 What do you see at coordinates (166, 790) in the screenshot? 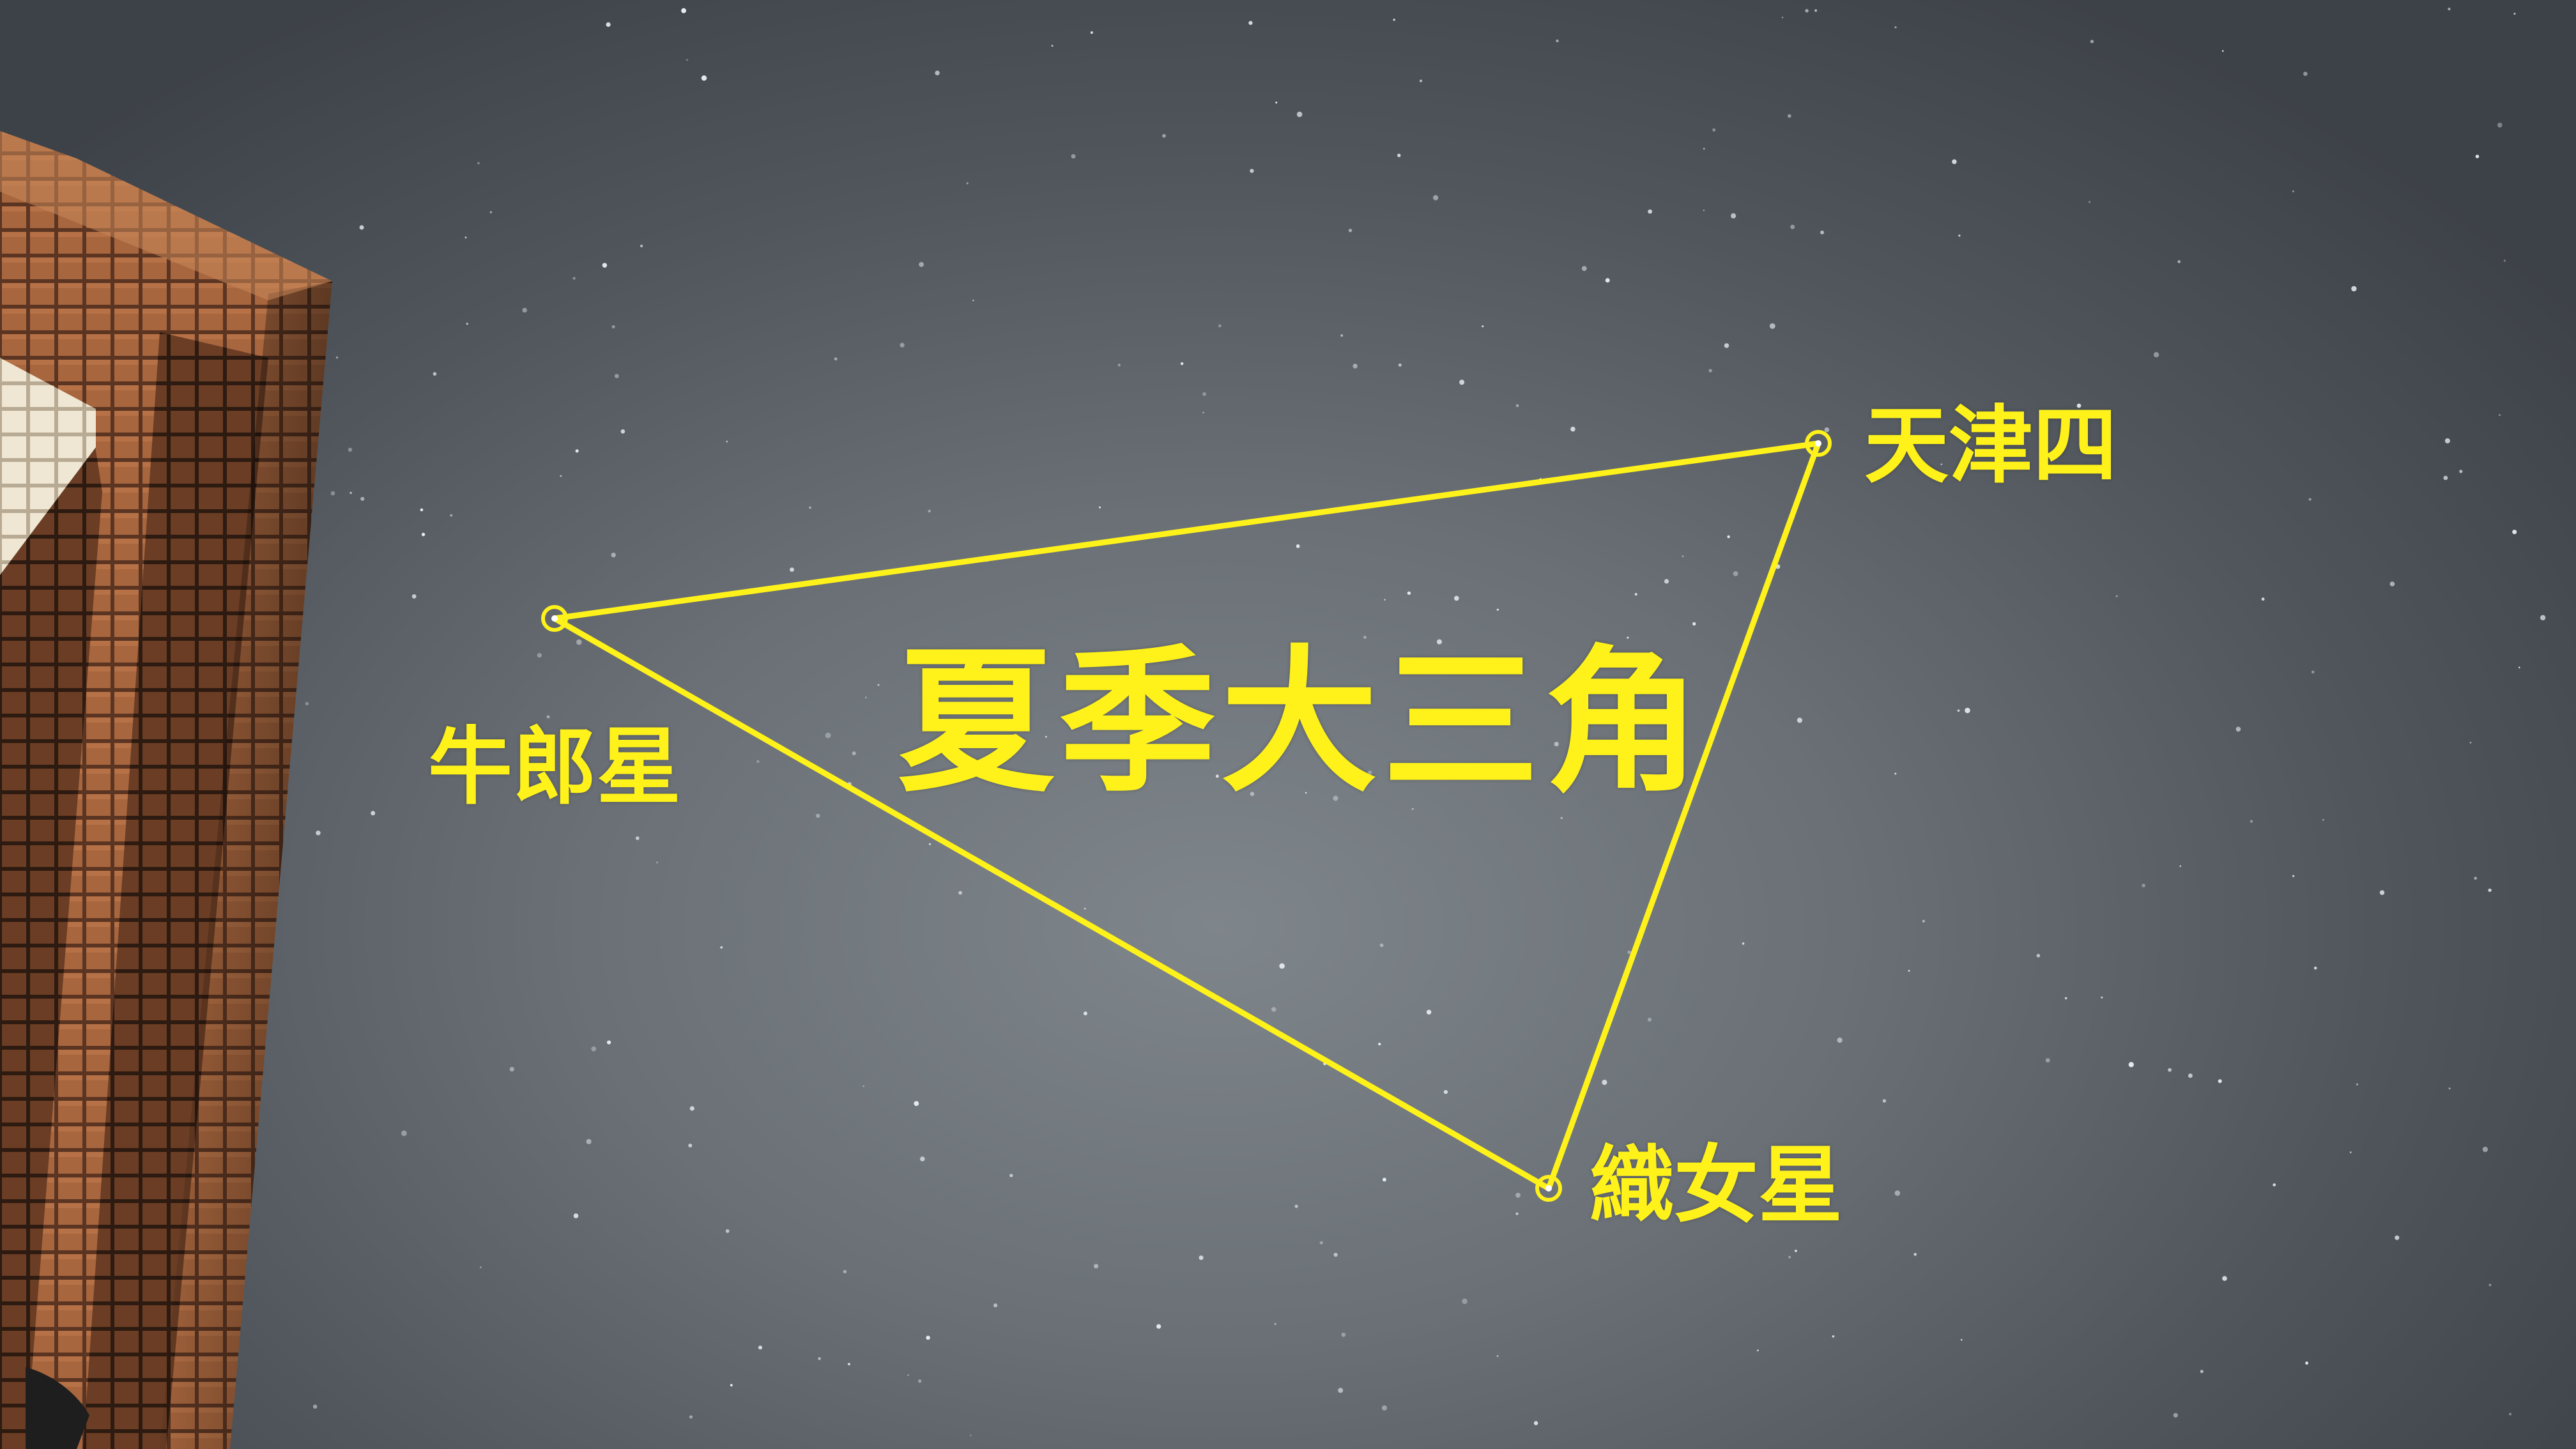
I see `building-corner` at bounding box center [166, 790].